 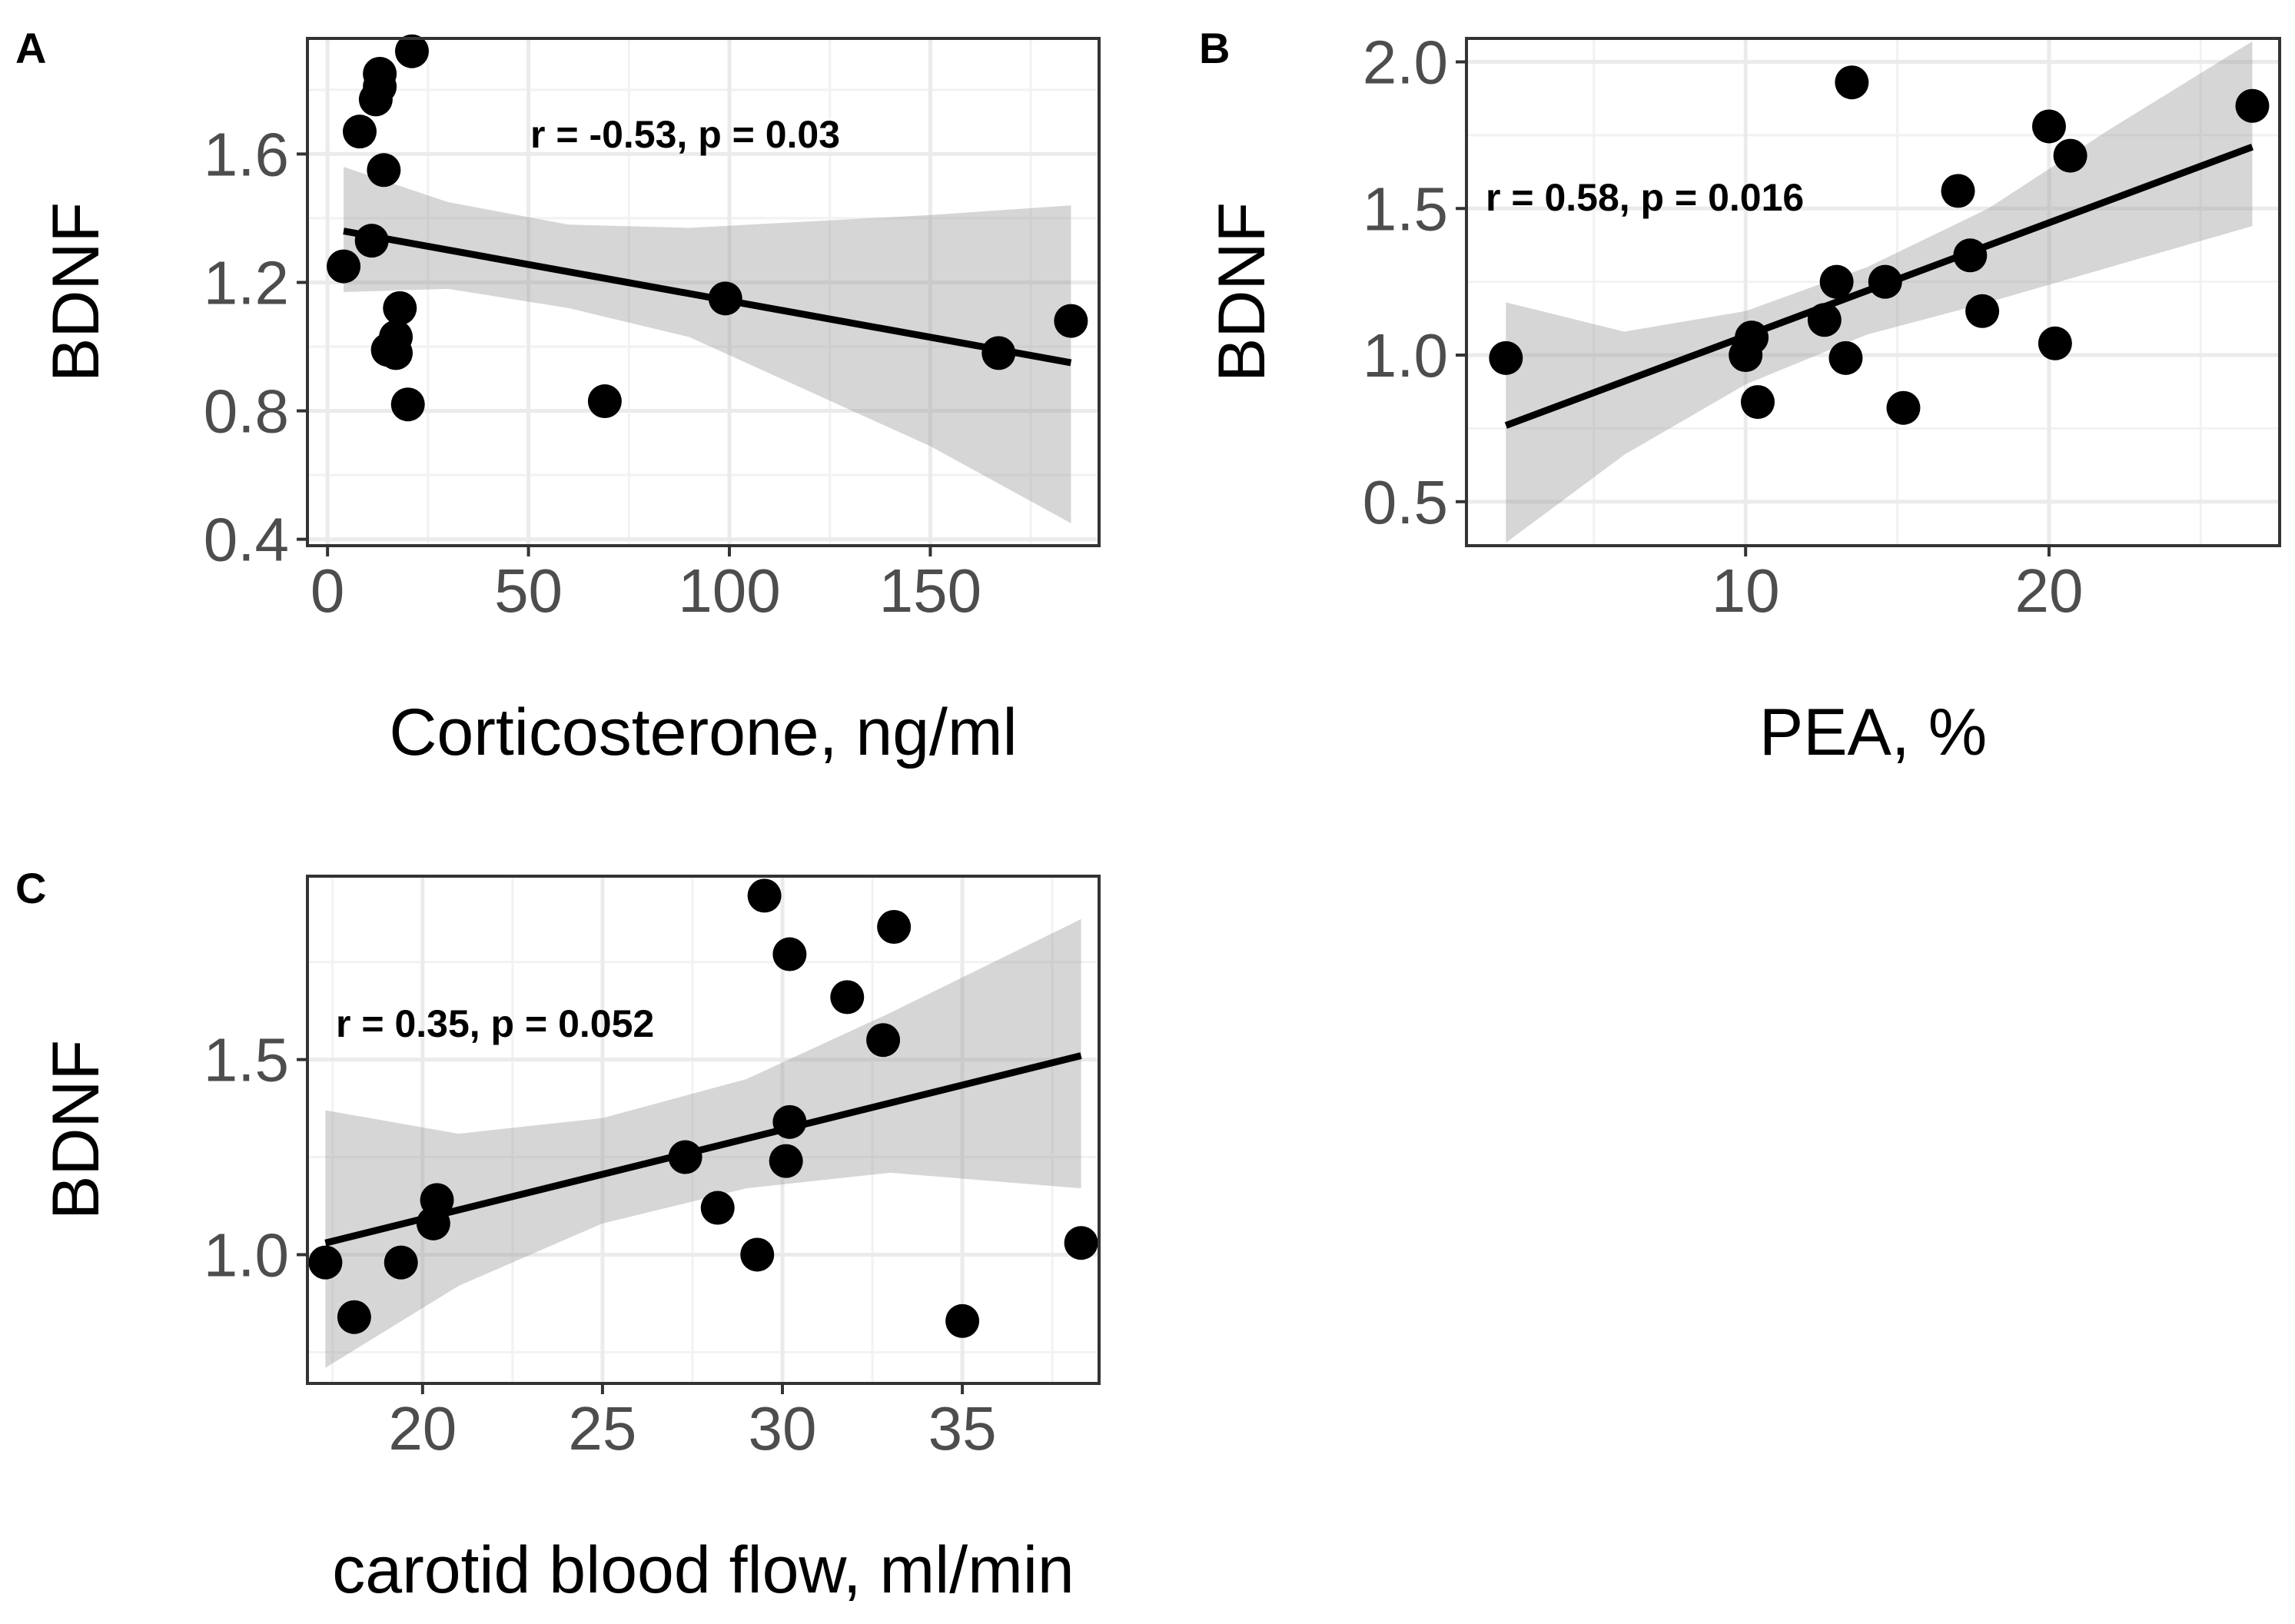 What do you see at coordinates (328, 590) in the screenshot?
I see `x-tick-label: 0` at bounding box center [328, 590].